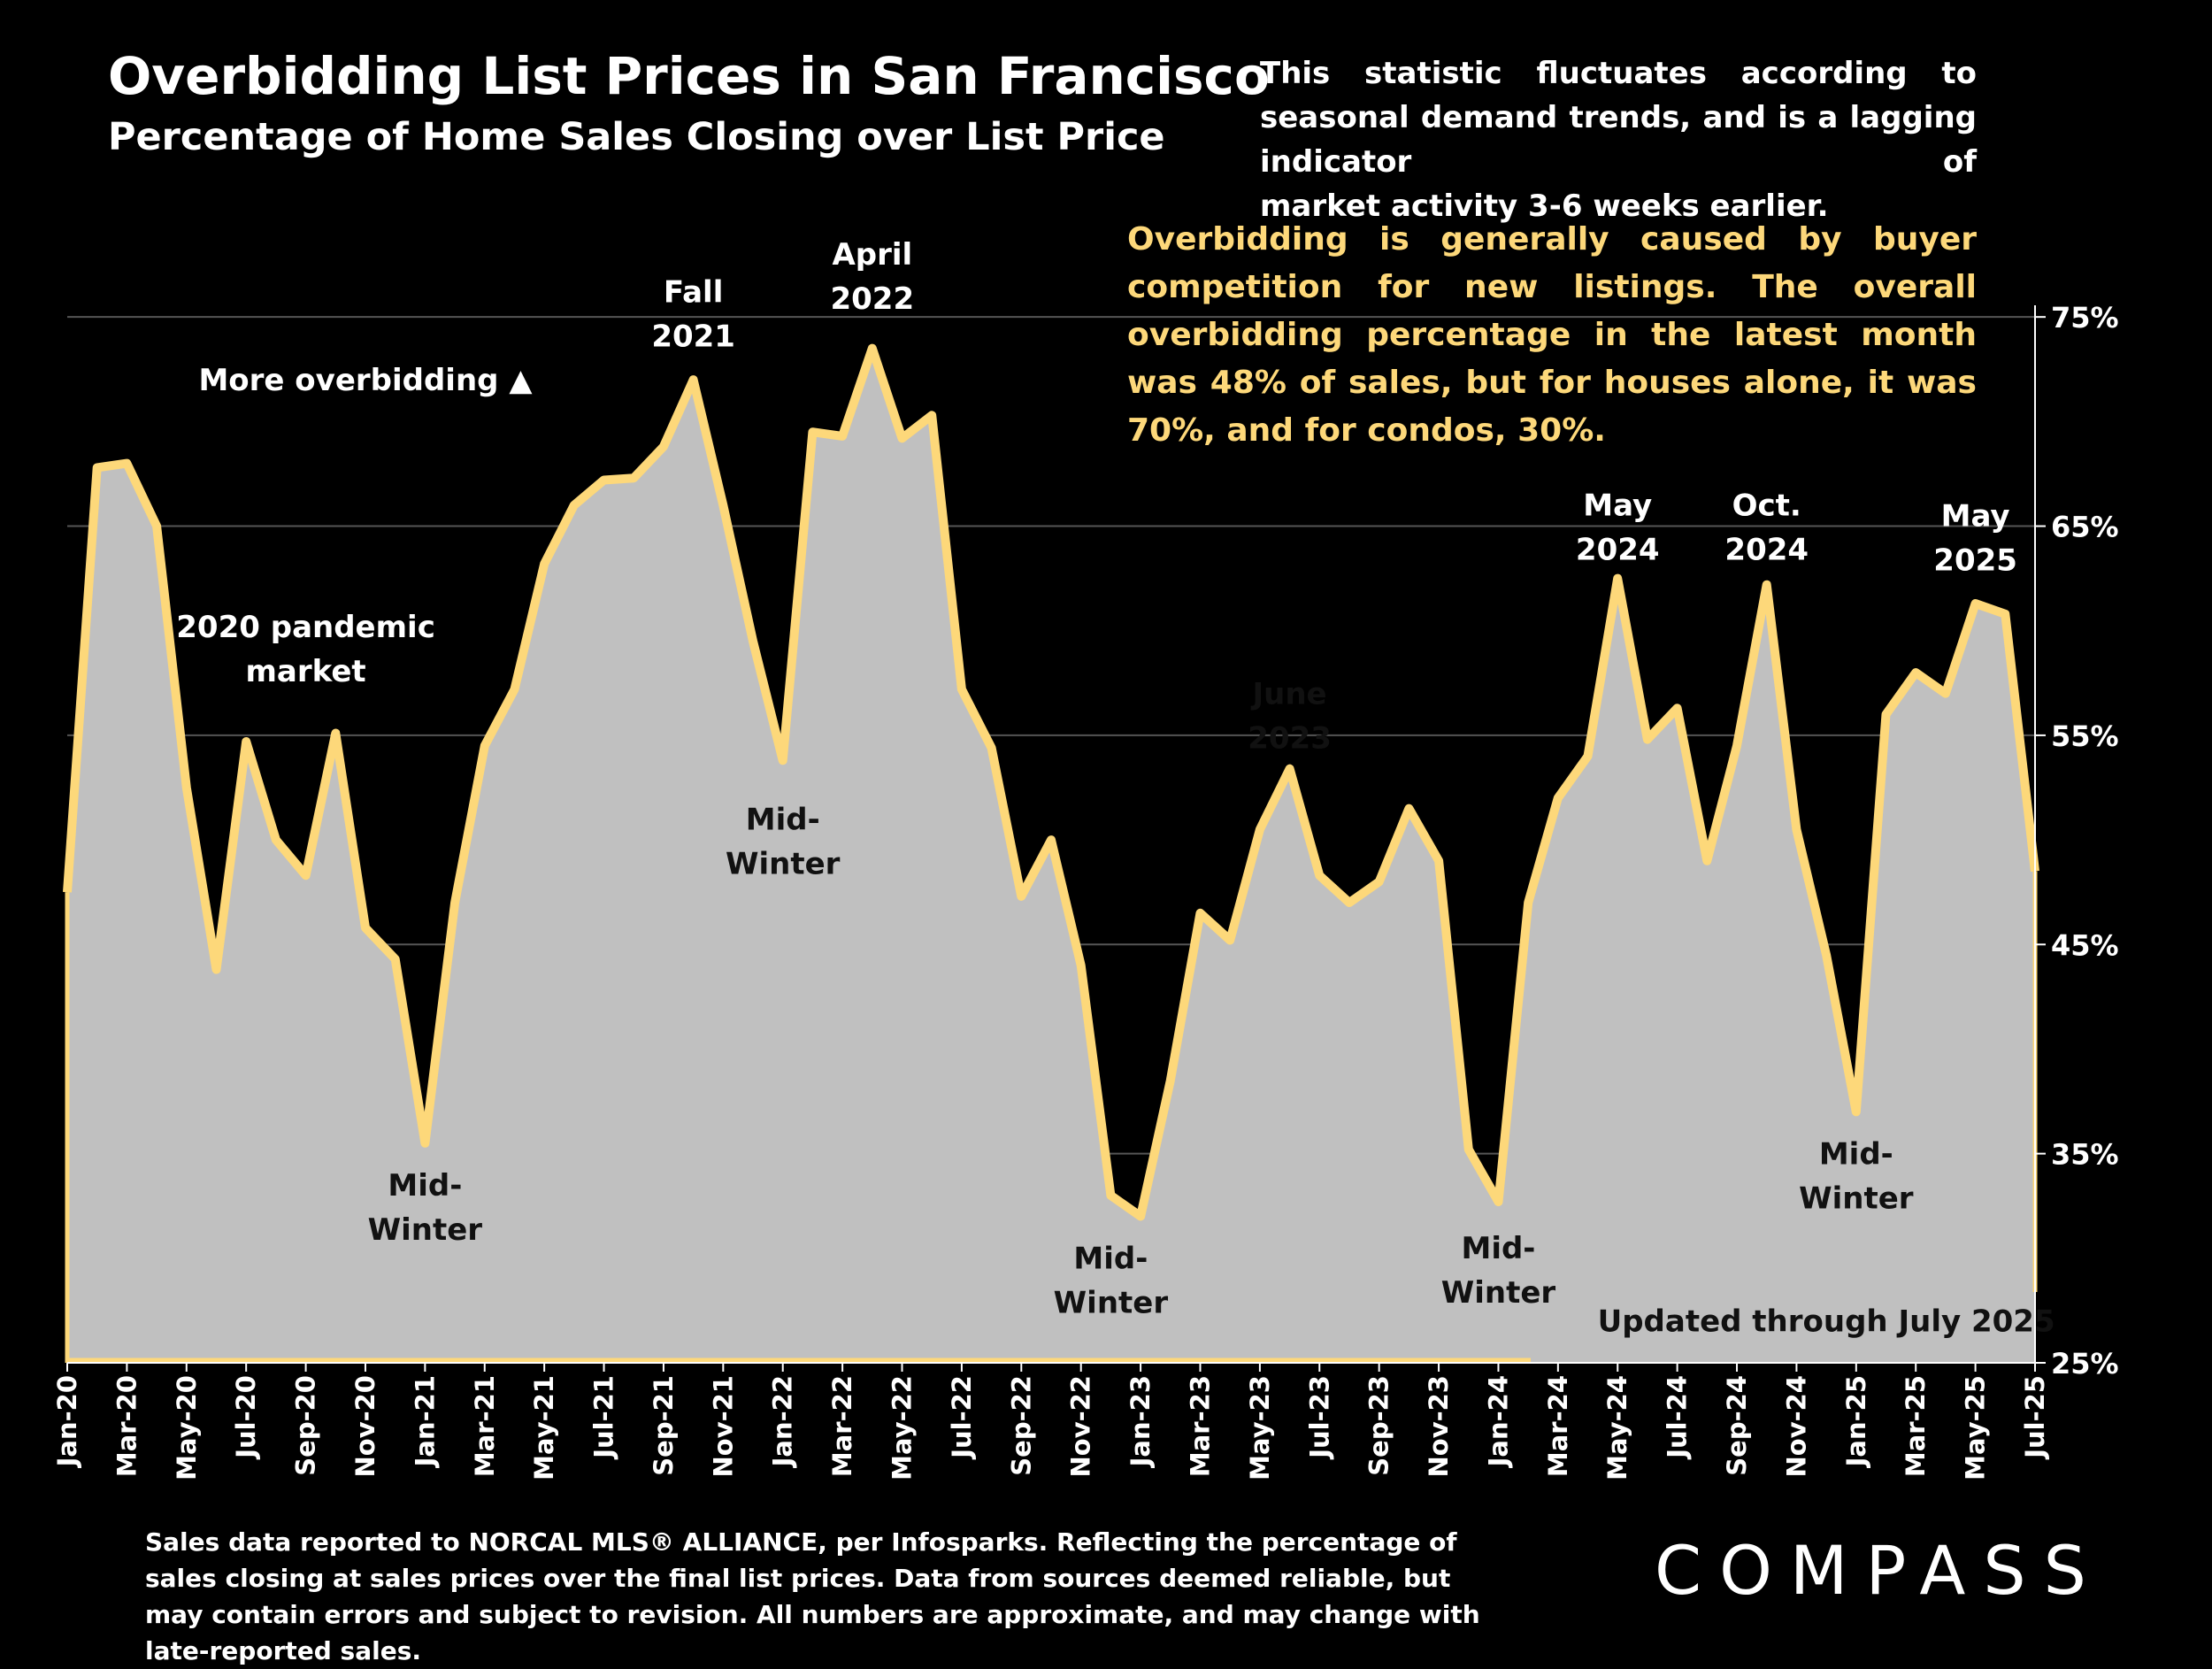  I want to click on x-tick-label: Jan-20, so click(67, 1421).